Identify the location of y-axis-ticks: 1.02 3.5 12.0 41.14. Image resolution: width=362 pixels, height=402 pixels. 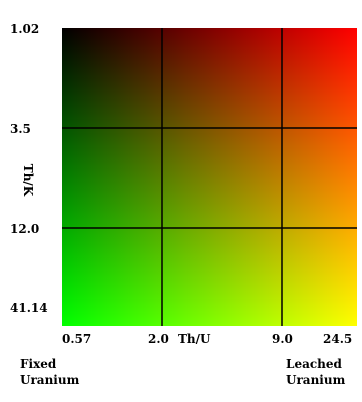
(29, 168).